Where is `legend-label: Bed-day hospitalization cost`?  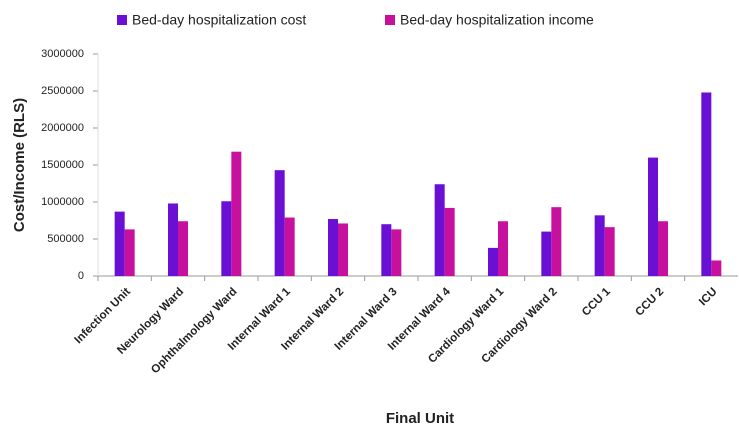
legend-label: Bed-day hospitalization cost is located at coordinates (219, 20).